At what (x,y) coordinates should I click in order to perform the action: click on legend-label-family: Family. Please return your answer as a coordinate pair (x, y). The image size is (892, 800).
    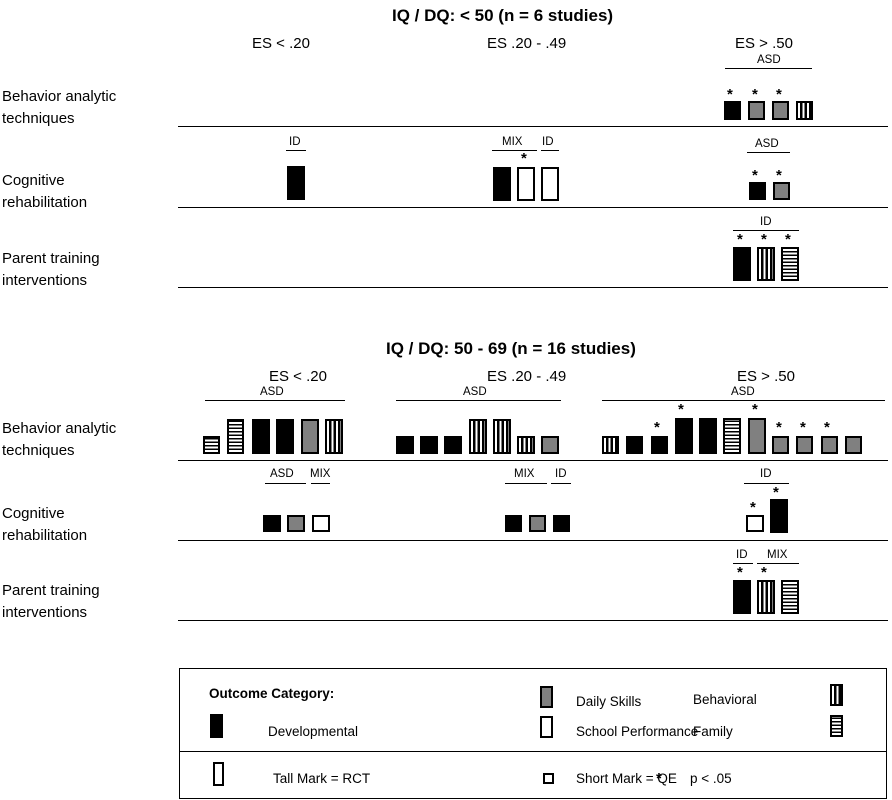
    Looking at the image, I should click on (713, 731).